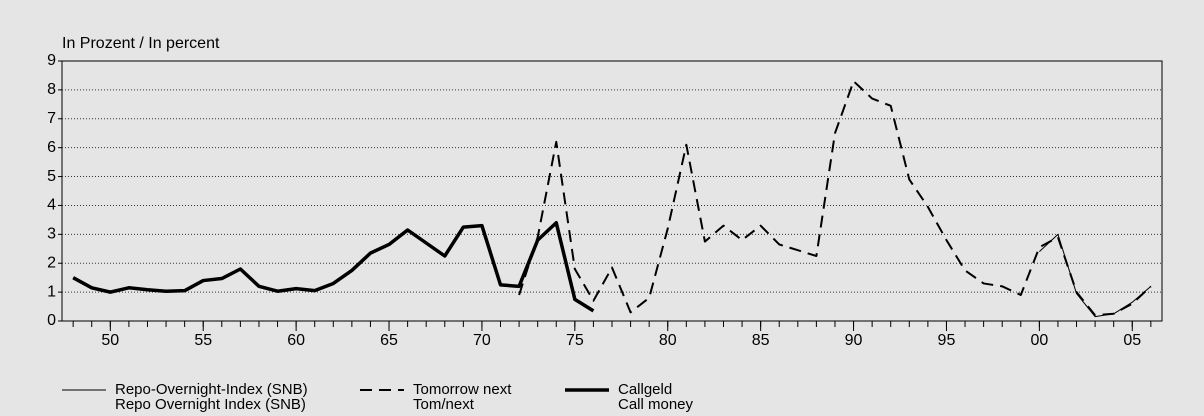 This screenshot has width=1204, height=416. Describe the element at coordinates (51, 205) in the screenshot. I see `y-tick-label: 4` at that location.